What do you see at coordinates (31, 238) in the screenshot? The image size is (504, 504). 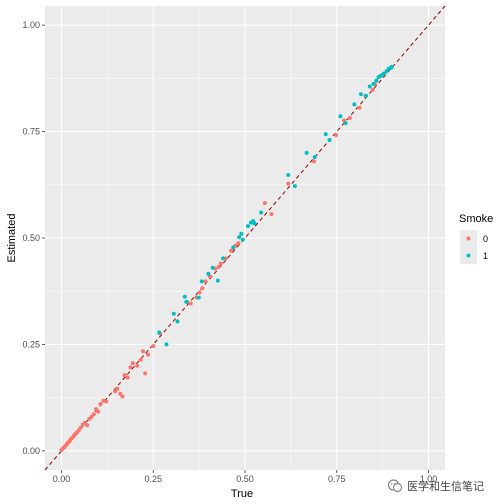 I see `y-tick-label: 0.50` at bounding box center [31, 238].